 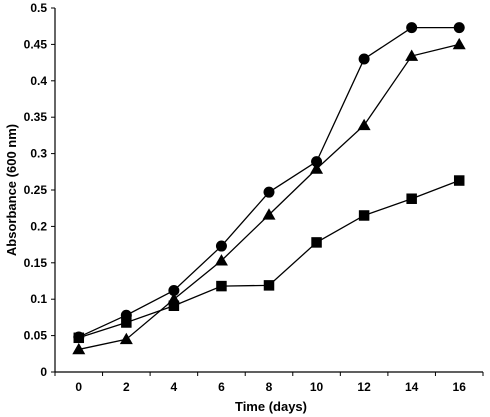 I want to click on y-tick-label: 0.15, so click(x=36, y=263).